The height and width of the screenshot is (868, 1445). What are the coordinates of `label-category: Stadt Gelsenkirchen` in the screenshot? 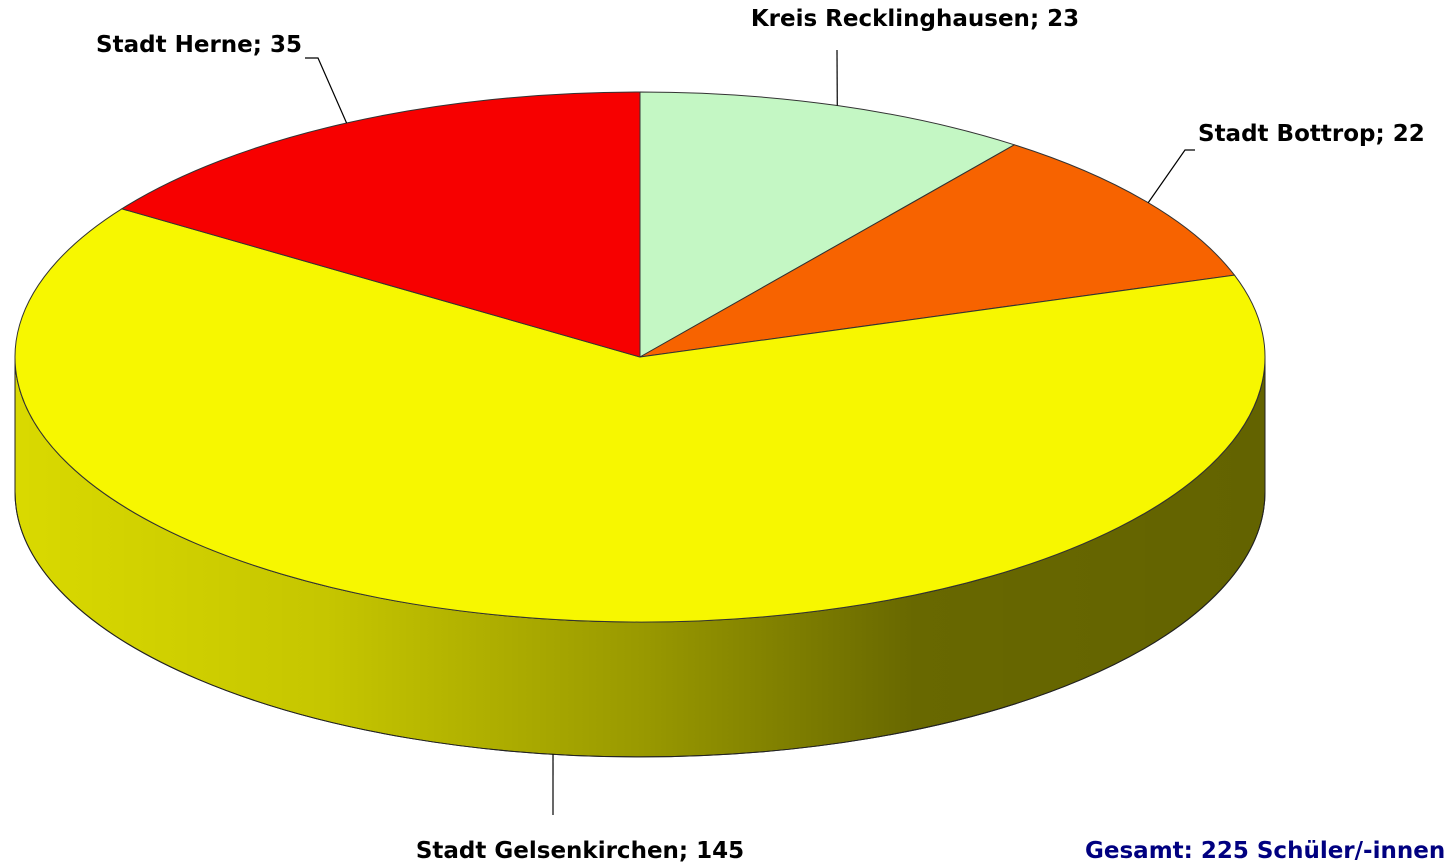 It's located at (547, 851).